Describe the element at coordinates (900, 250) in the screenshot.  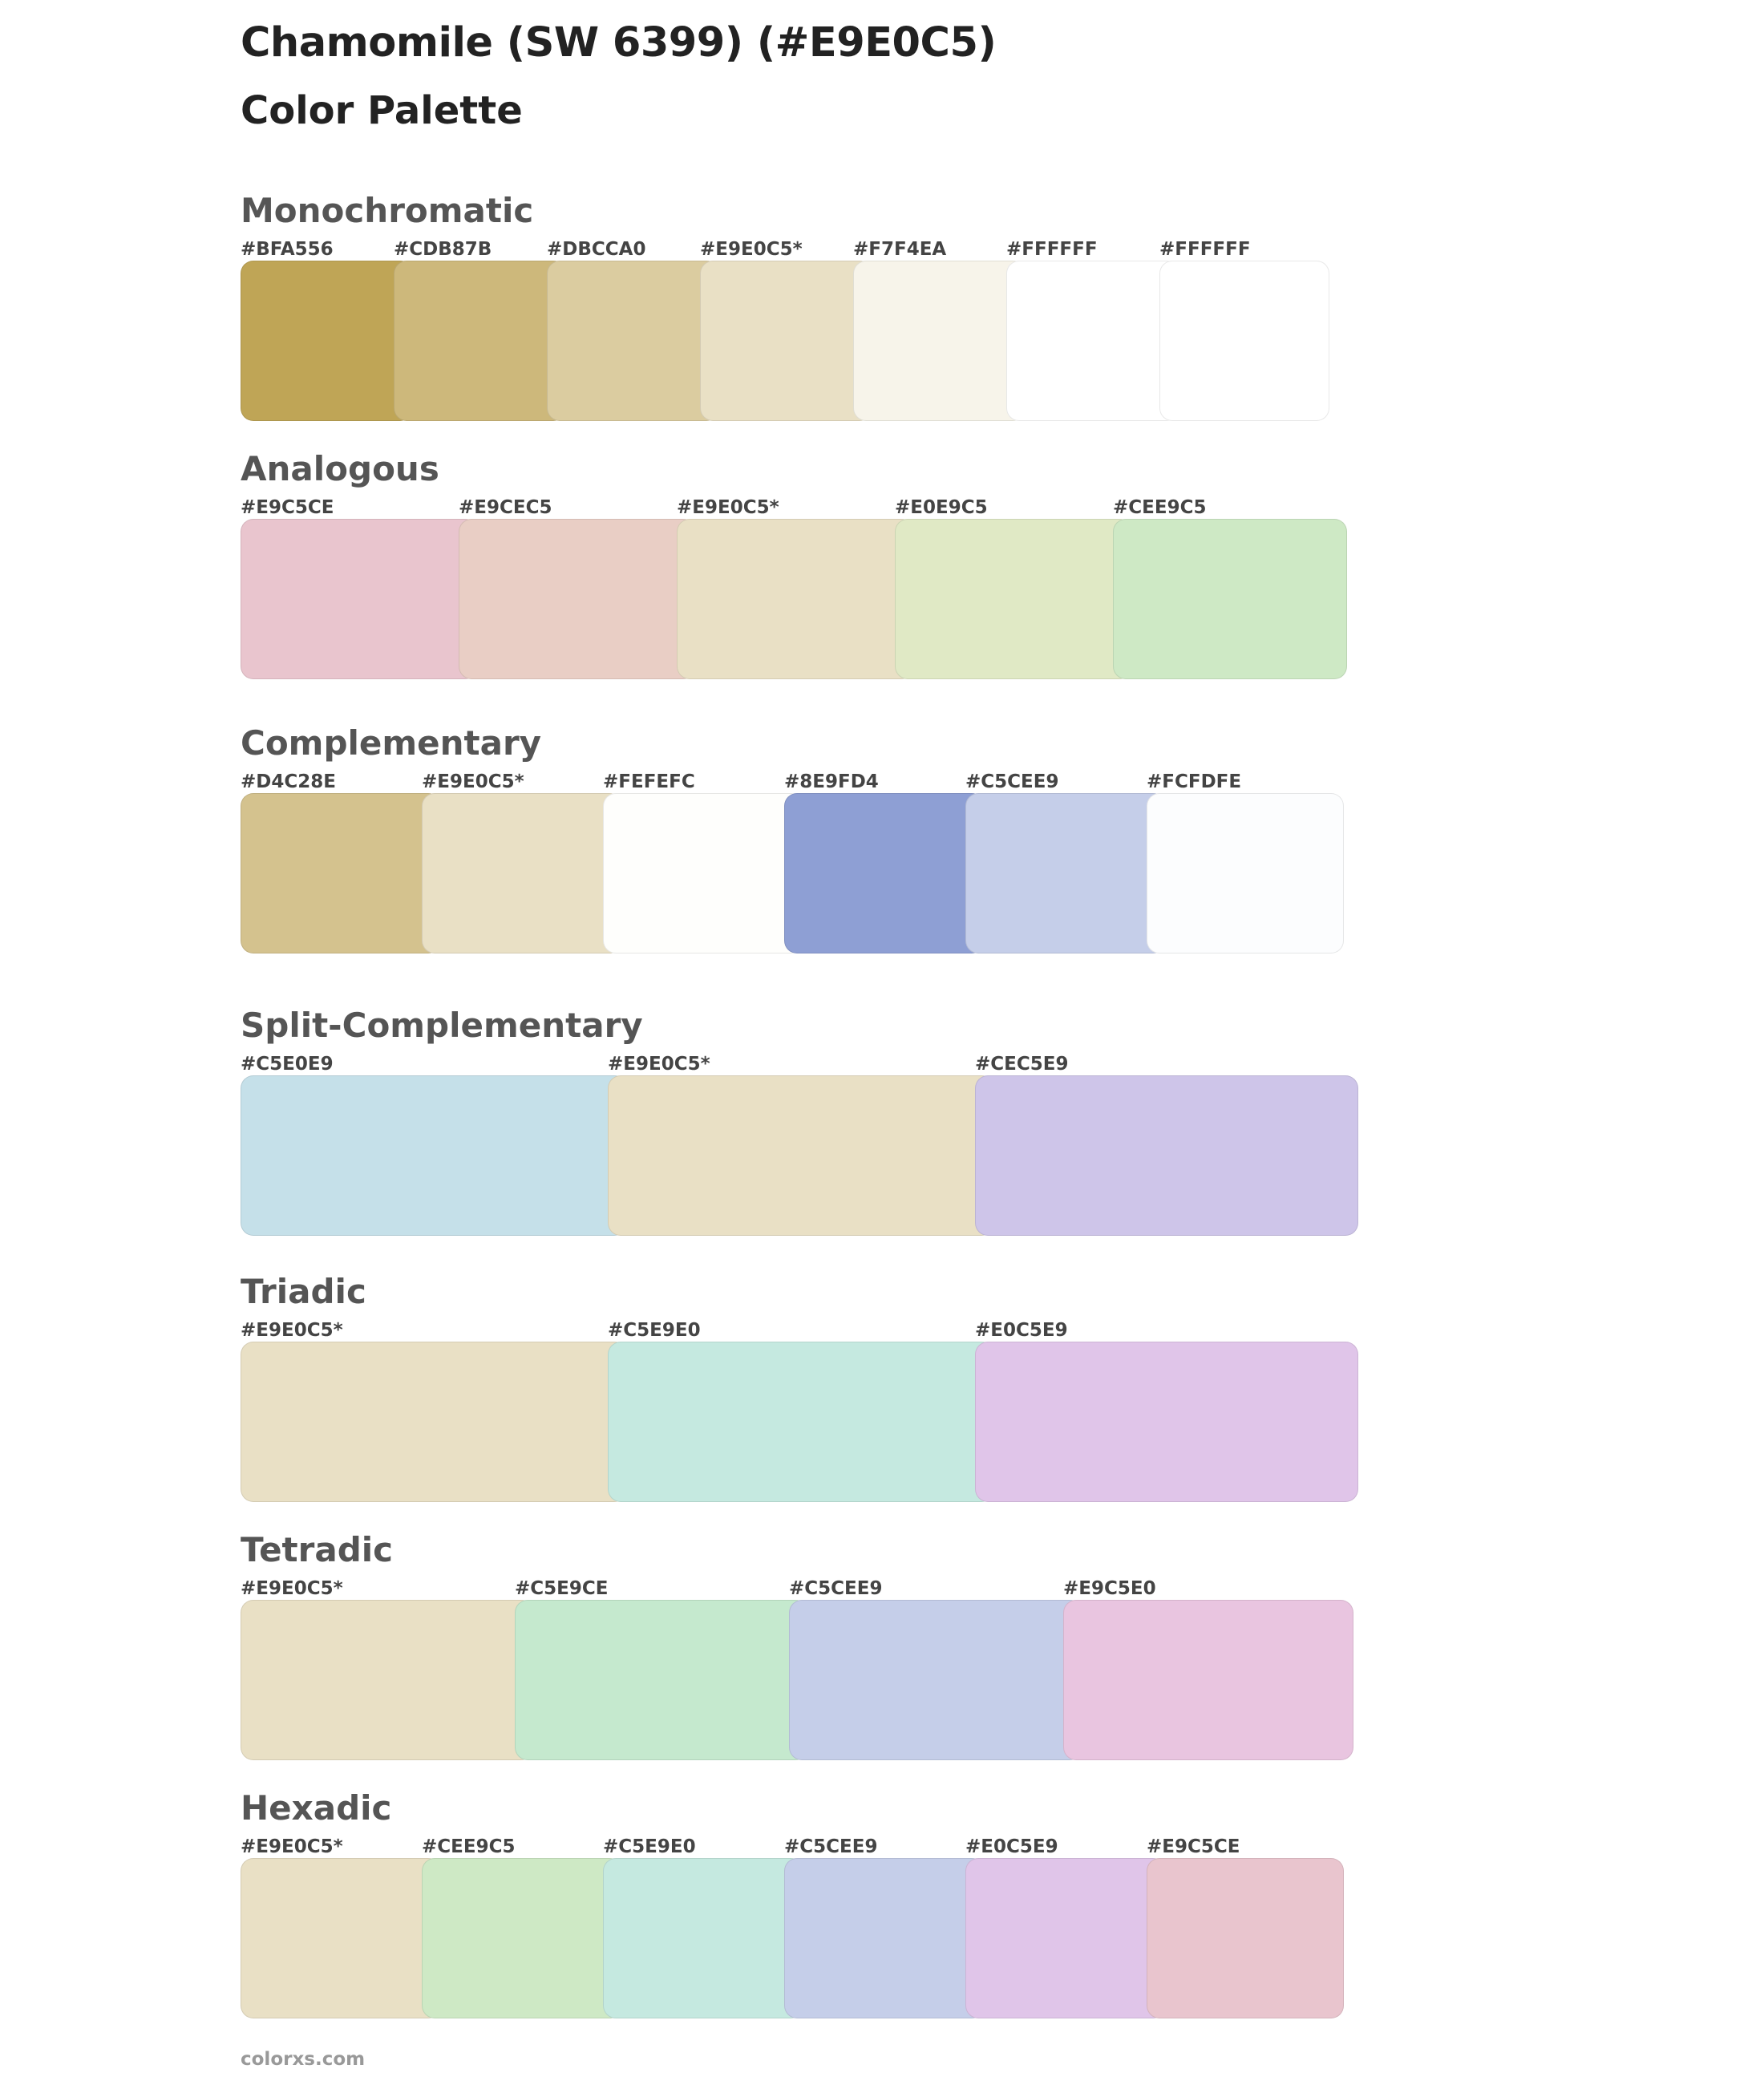
I see `swatch-hex-label: #F7F4EA` at that location.